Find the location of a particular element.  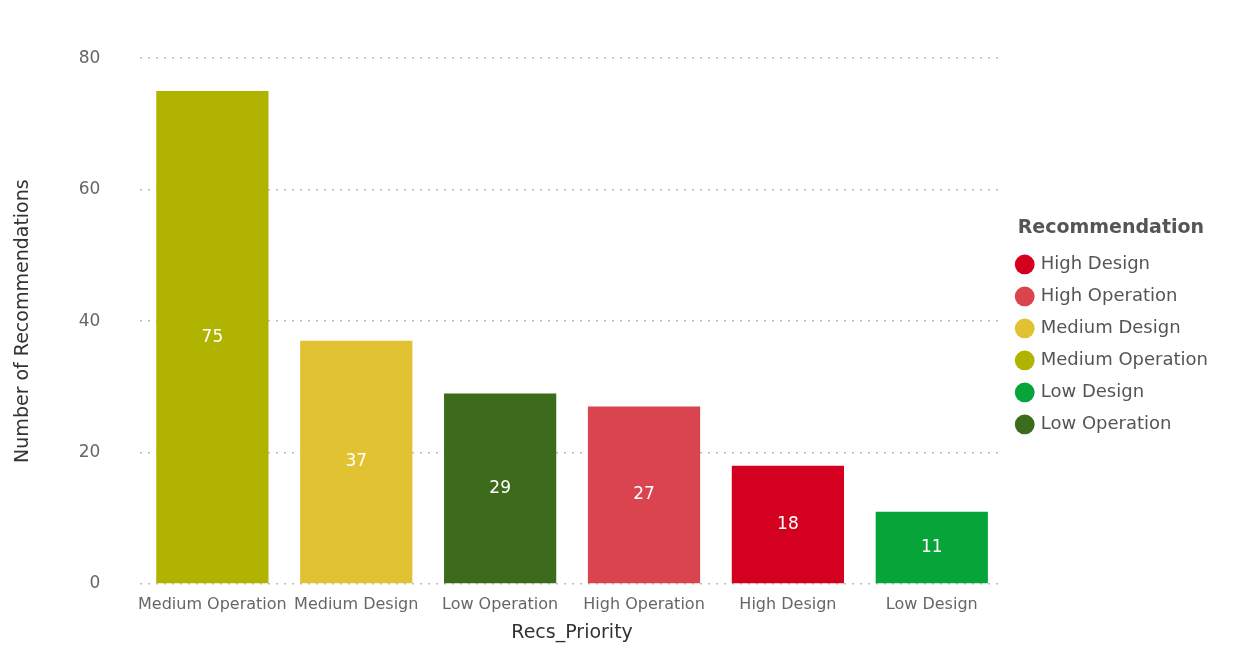

legend-label: High Design is located at coordinates (1095, 263).